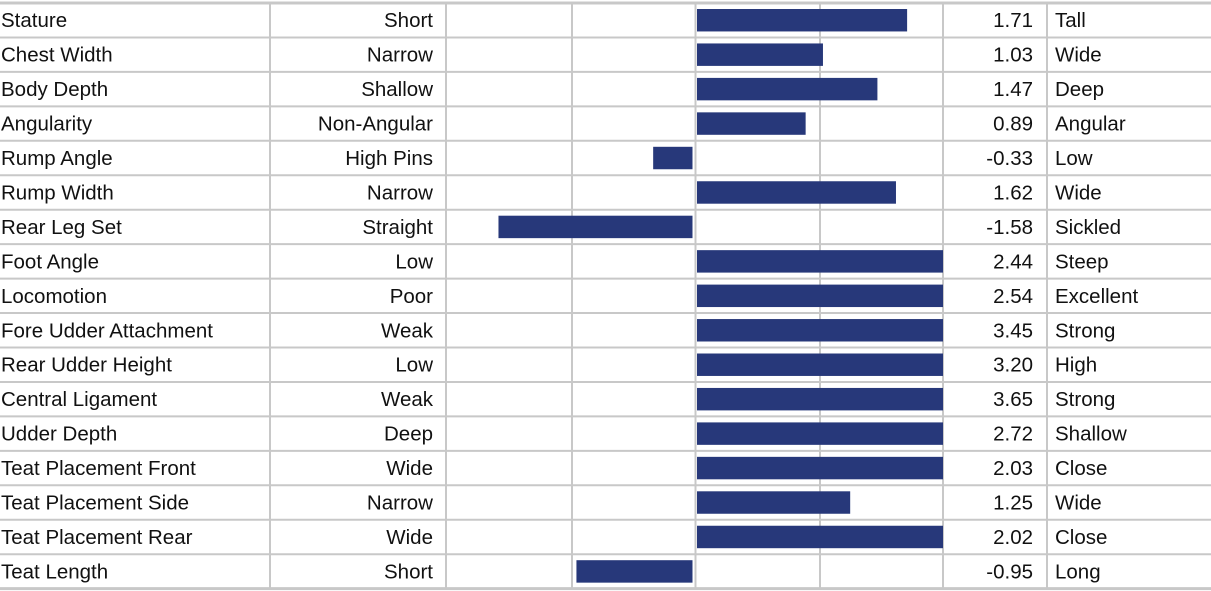  Describe the element at coordinates (1079, 89) in the screenshot. I see `high-descriptor: Deep` at that location.